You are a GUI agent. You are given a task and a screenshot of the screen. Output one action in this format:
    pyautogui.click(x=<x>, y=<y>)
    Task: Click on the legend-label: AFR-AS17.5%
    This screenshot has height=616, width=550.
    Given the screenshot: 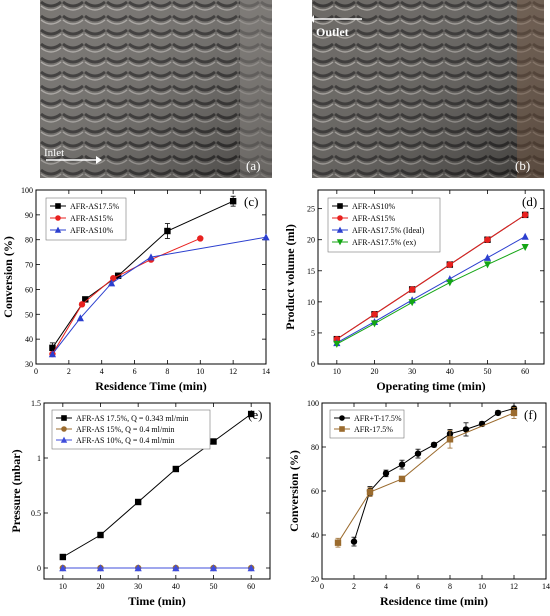 What is the action you would take?
    pyautogui.click(x=94, y=206)
    